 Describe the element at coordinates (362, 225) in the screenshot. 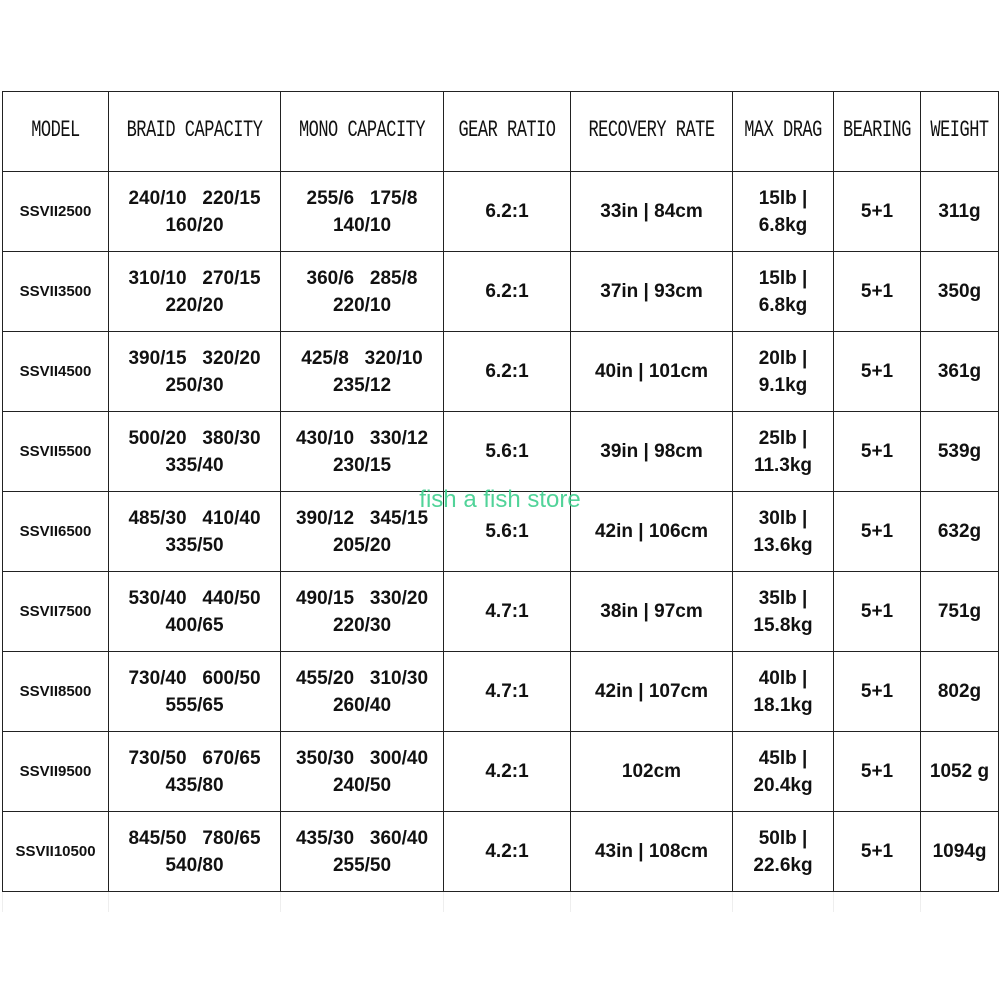

I see `mono-capacity-cell-line: 140/10` at that location.